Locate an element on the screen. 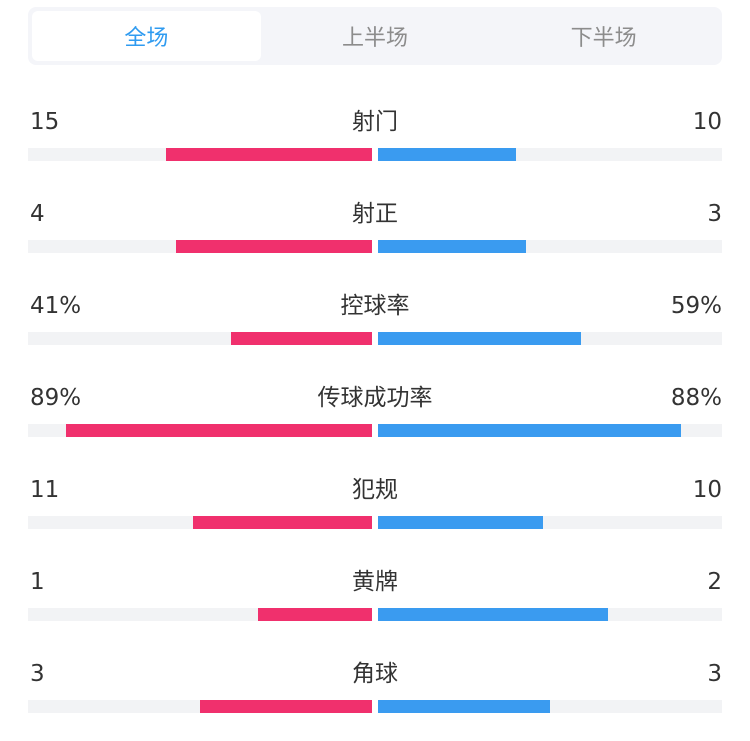 This screenshot has height=741, width=750. home-value: 15 is located at coordinates (45, 122).